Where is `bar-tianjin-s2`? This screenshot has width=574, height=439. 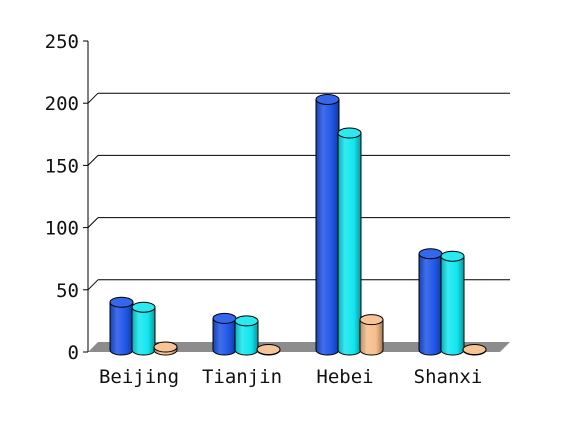
bar-tianjin-s2 is located at coordinates (246, 335).